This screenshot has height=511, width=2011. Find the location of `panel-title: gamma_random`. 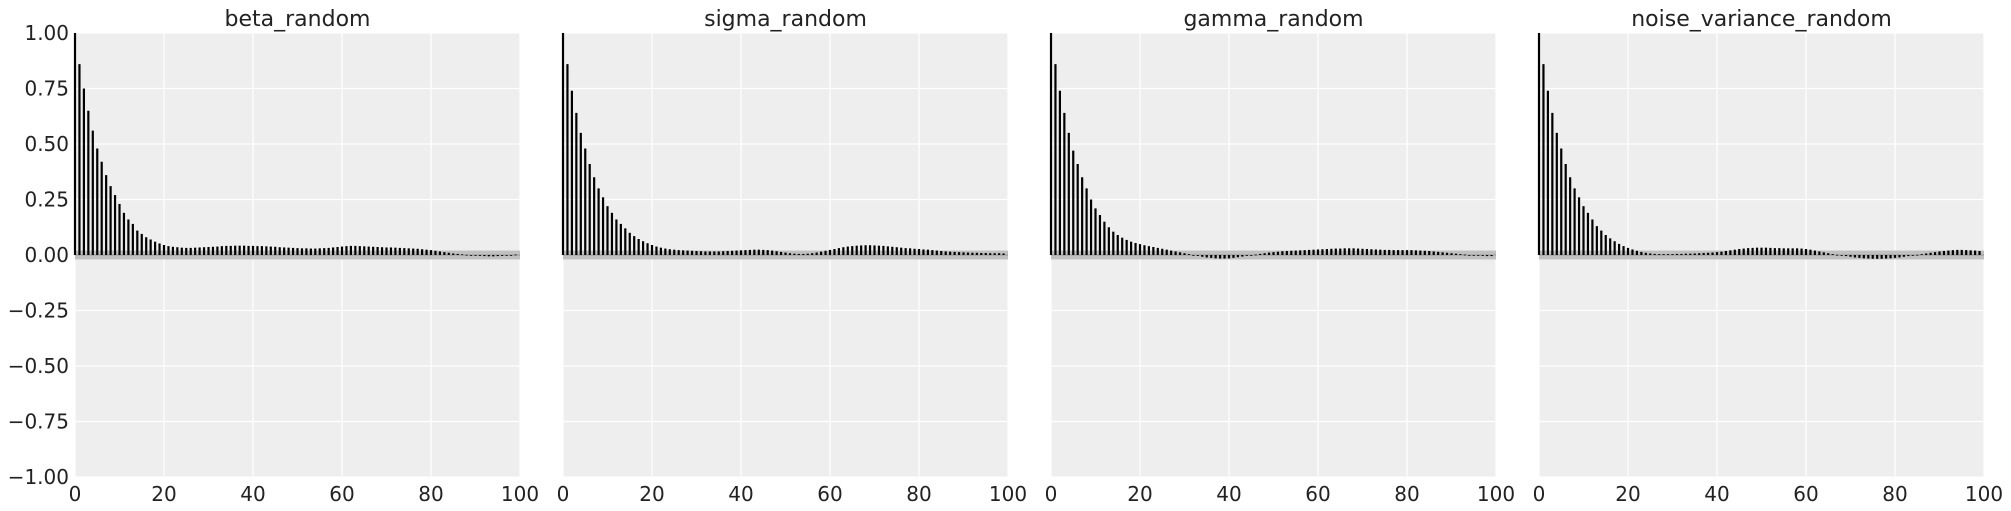

panel-title: gamma_random is located at coordinates (1273, 19).